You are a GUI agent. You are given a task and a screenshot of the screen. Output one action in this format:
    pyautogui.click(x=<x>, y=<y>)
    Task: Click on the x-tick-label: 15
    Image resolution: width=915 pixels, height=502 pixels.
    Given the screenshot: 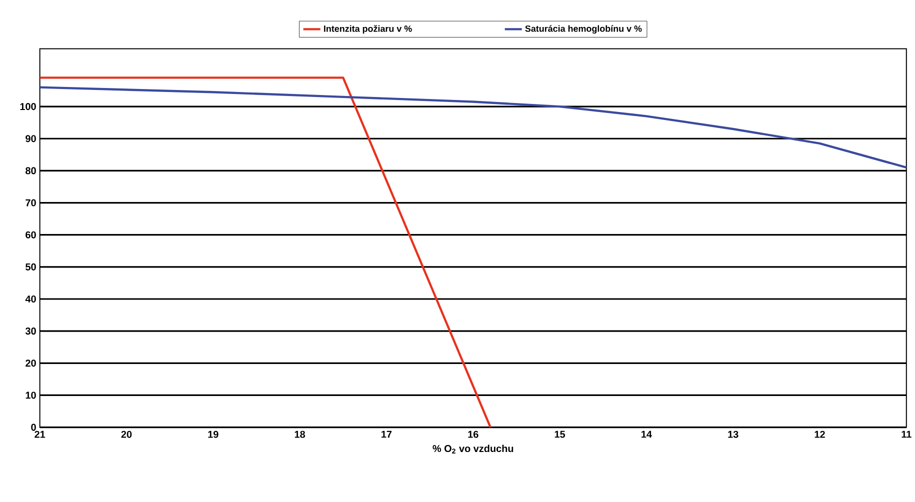 What is the action you would take?
    pyautogui.click(x=560, y=434)
    